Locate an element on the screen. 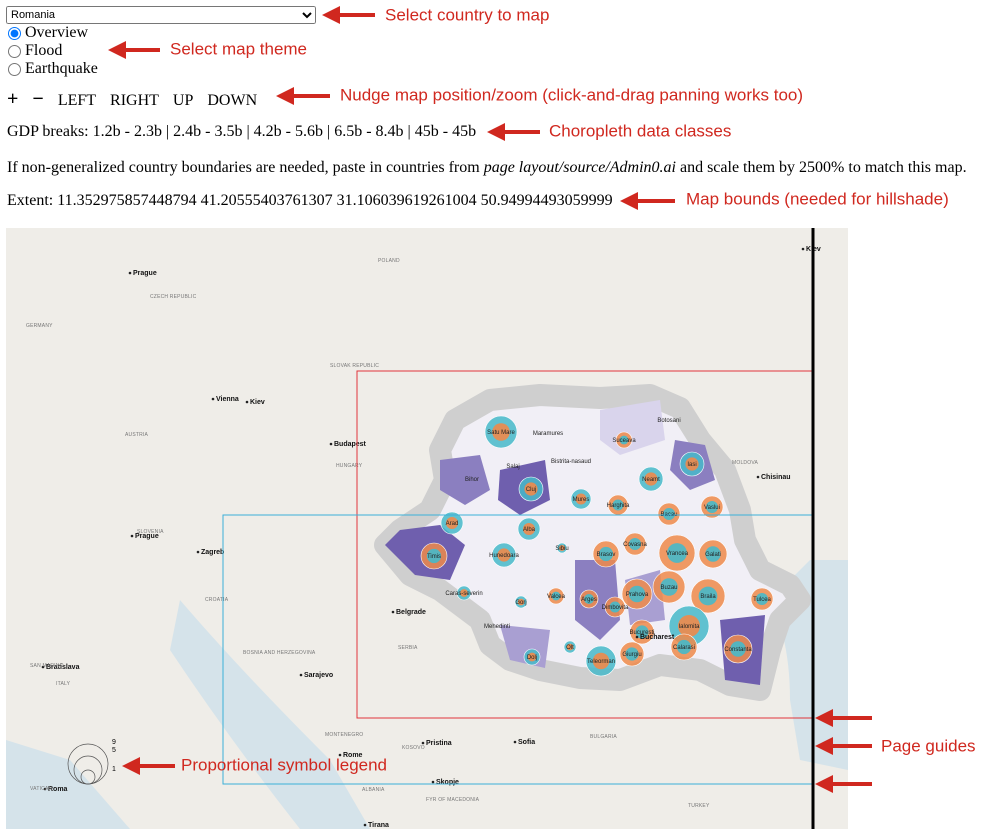 This screenshot has height=829, width=991. city-label: Bucharest is located at coordinates (657, 637).